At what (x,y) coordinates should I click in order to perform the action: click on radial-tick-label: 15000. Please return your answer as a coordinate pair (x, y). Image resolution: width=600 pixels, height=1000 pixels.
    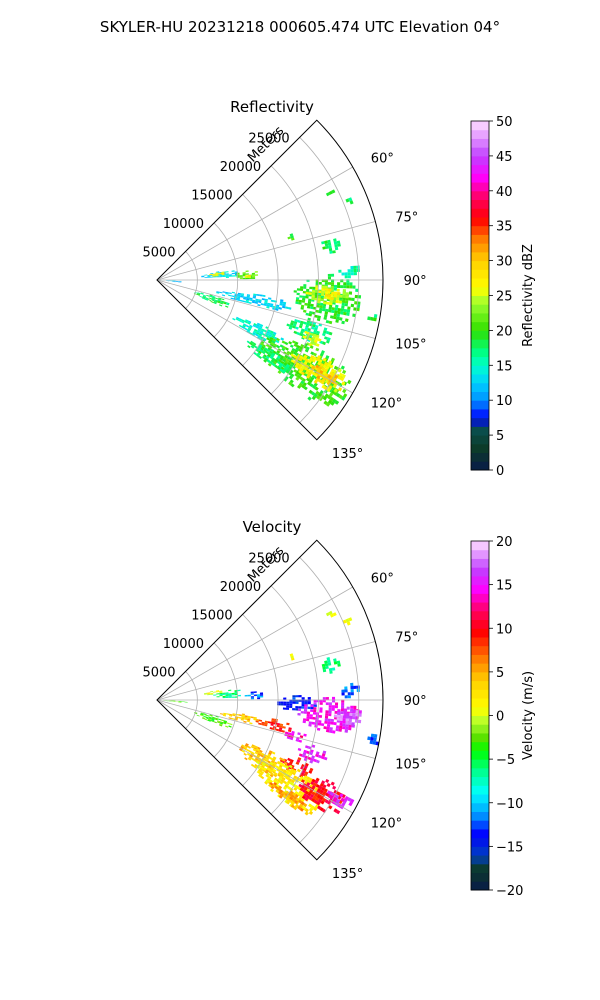
    Looking at the image, I should click on (211, 615).